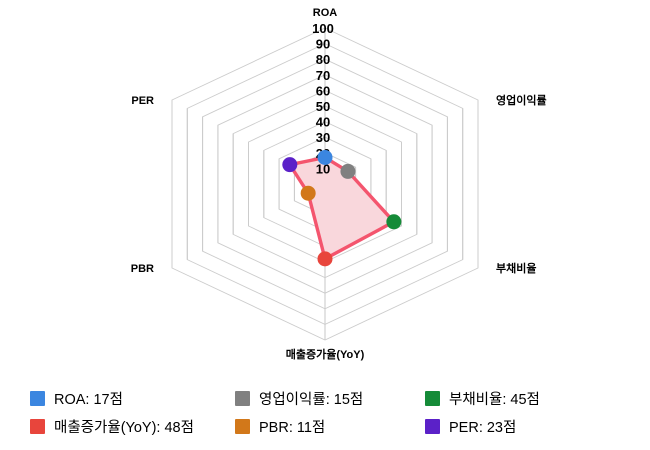 This screenshot has height=450, width=650. Describe the element at coordinates (325, 13) in the screenshot. I see `axis-label-roa: ROA` at that location.